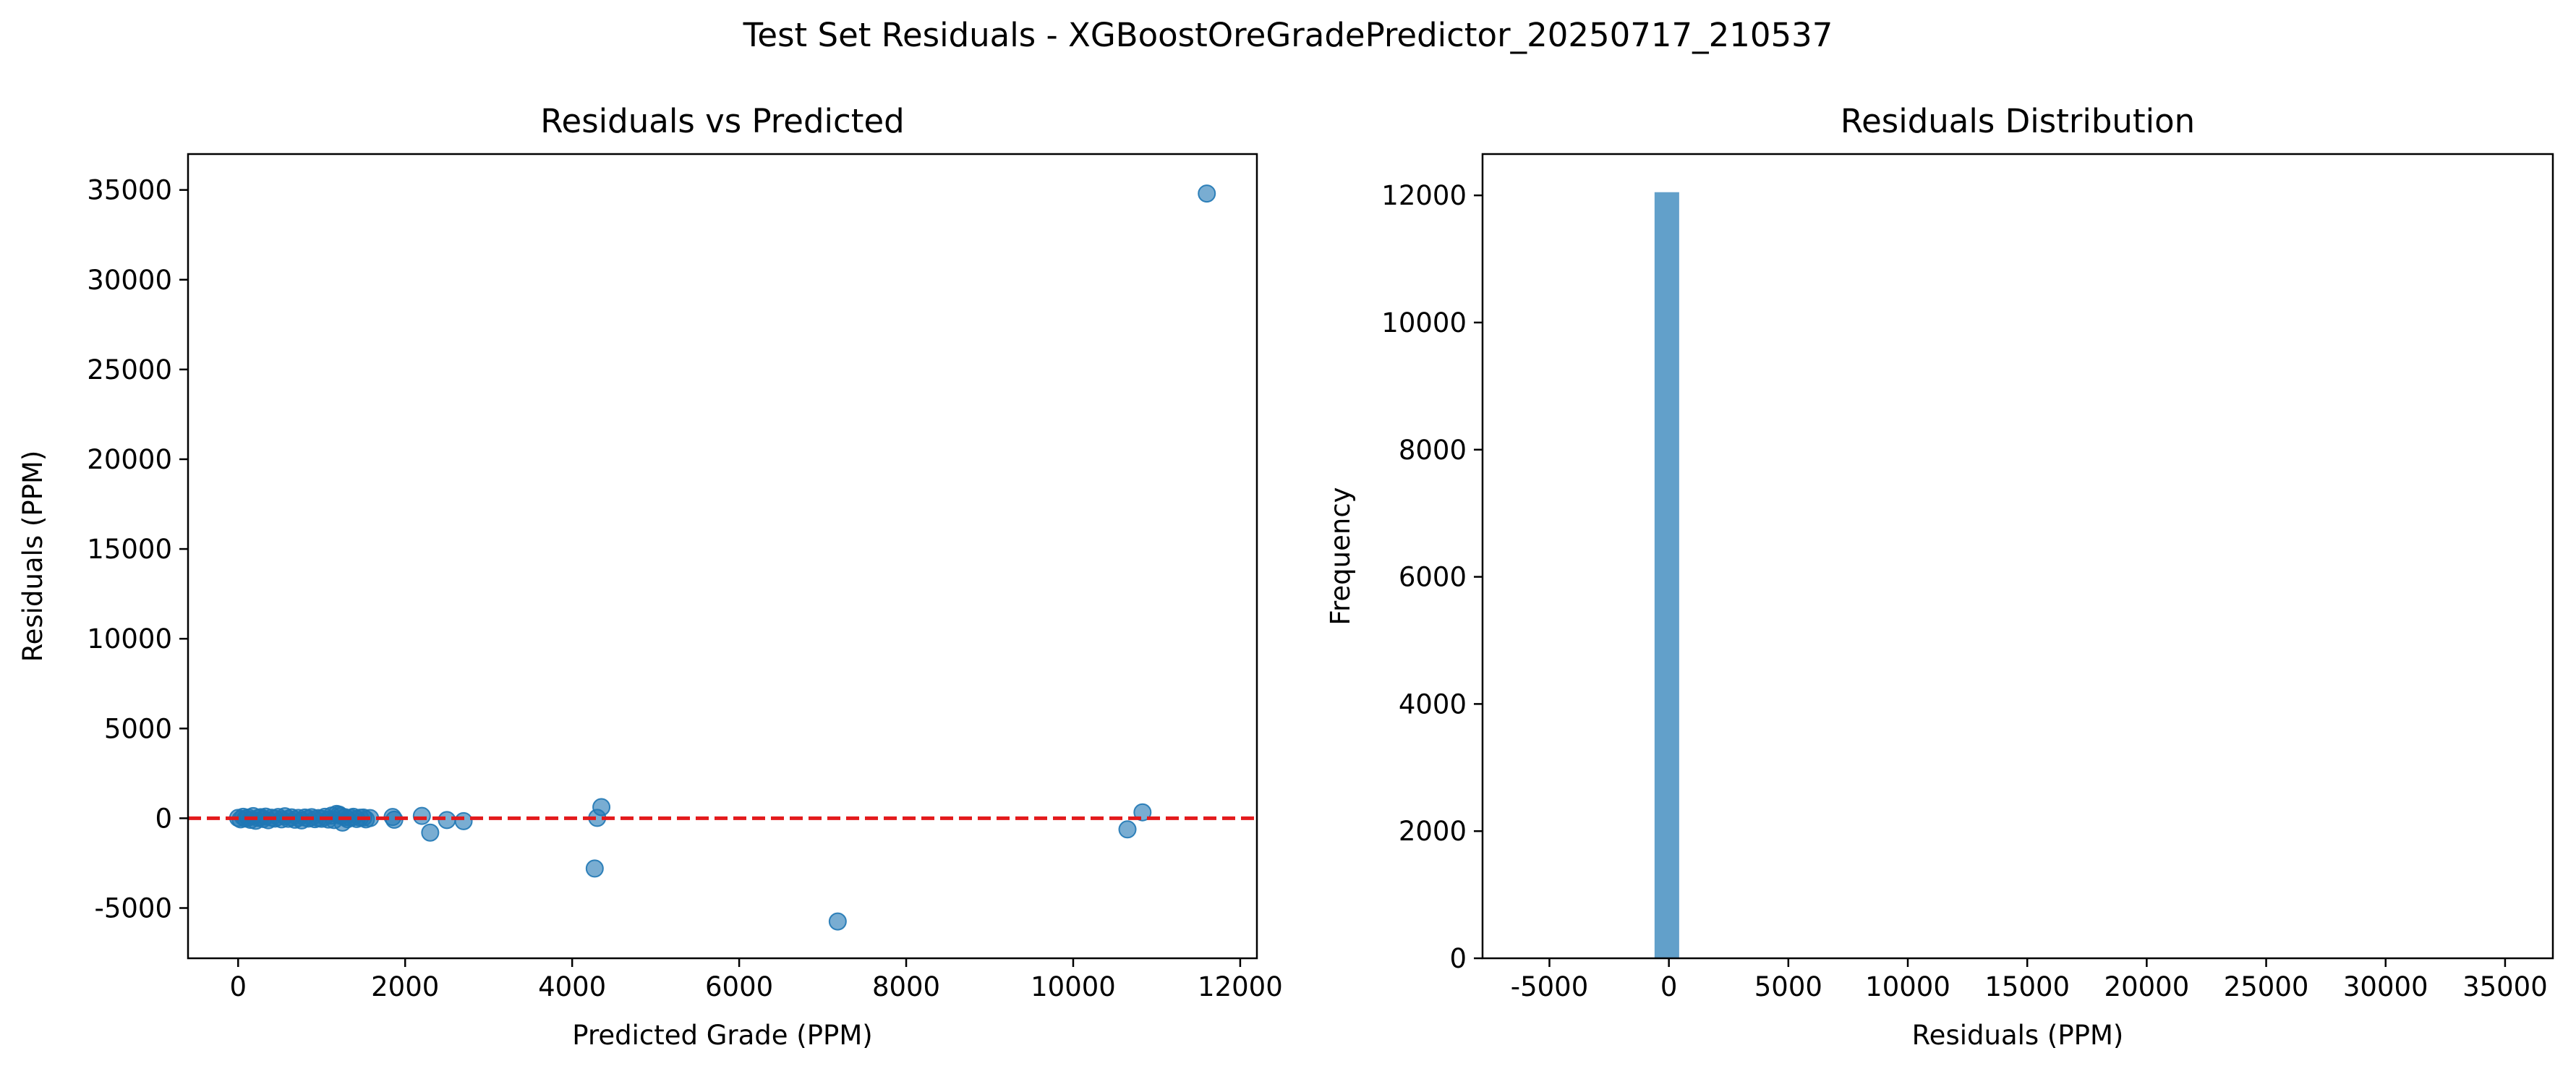 This screenshot has height=1074, width=2576. I want to click on y-tick-label: 30000, so click(129, 280).